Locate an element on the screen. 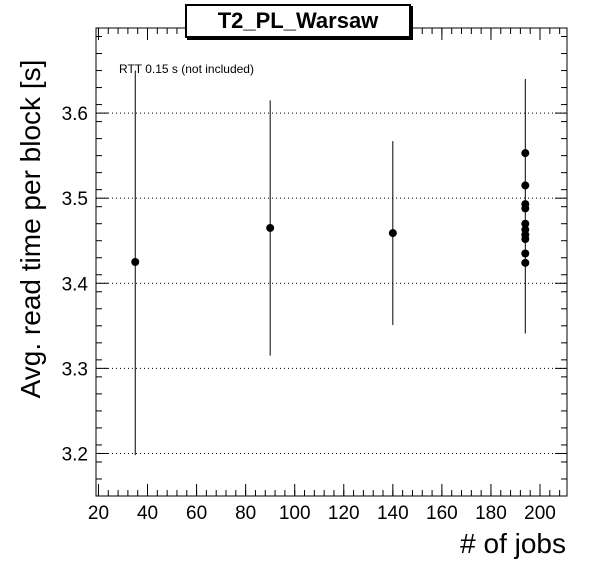 This screenshot has height=572, width=596. x-tick-label: 120 is located at coordinates (344, 513).